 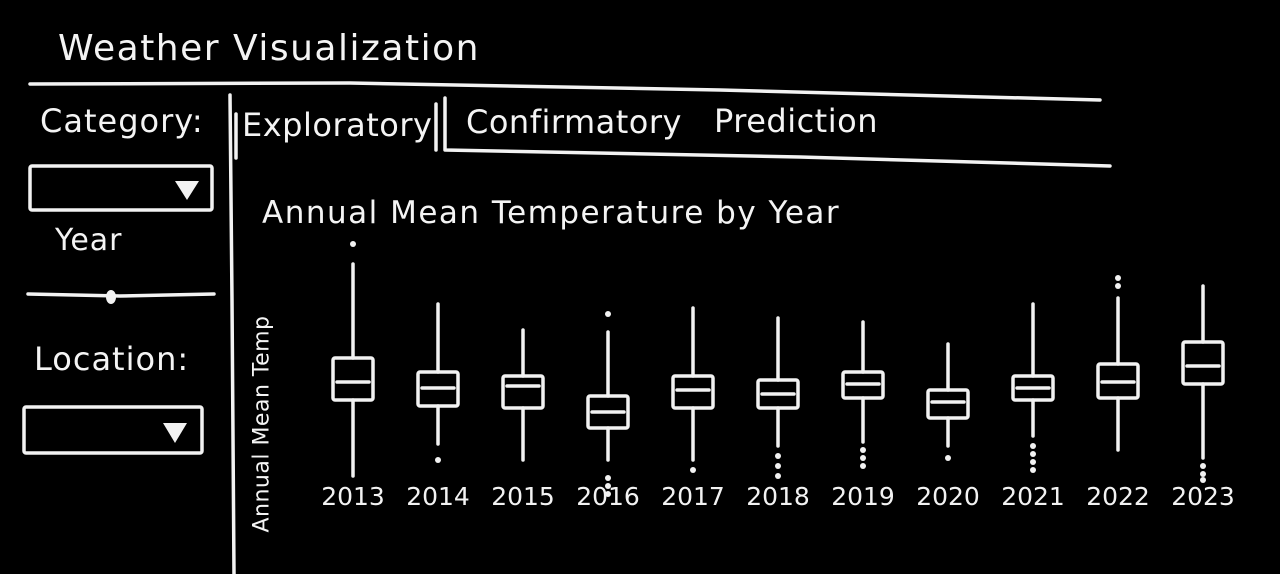 What do you see at coordinates (111, 297) in the screenshot?
I see `year-slider-thumb` at bounding box center [111, 297].